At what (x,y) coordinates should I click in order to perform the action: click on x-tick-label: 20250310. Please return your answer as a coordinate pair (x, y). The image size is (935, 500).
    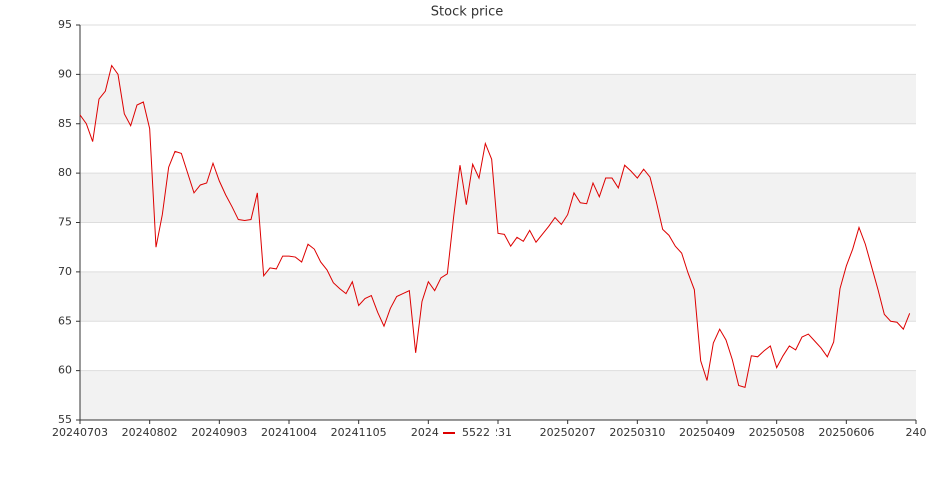
    Looking at the image, I should click on (637, 432).